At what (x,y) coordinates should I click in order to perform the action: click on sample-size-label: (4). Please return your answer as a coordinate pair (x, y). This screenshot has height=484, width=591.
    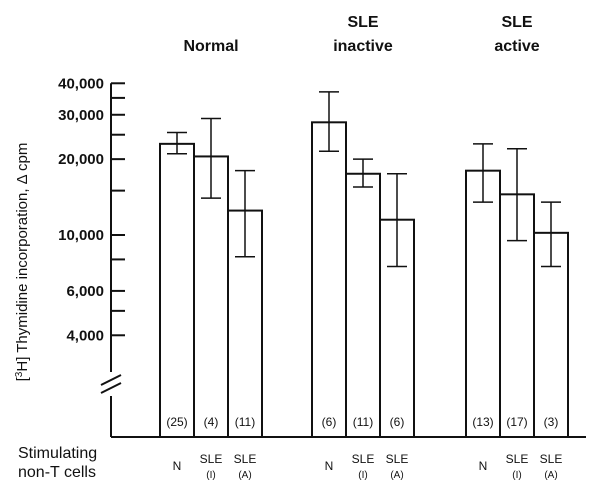
    Looking at the image, I should click on (211, 422).